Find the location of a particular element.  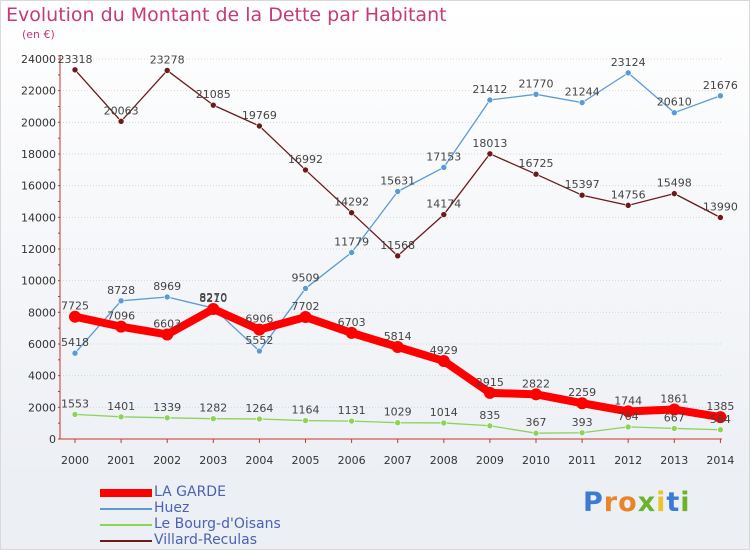

data-label: 1339 is located at coordinates (167, 407).